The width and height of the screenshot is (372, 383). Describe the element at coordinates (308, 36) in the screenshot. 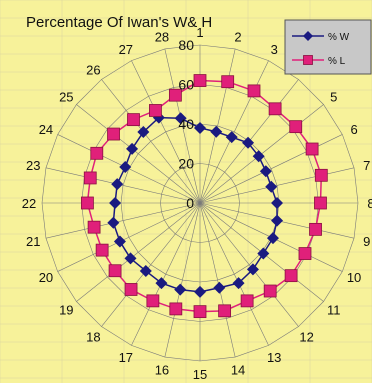

I see `legend-marker-w` at that location.